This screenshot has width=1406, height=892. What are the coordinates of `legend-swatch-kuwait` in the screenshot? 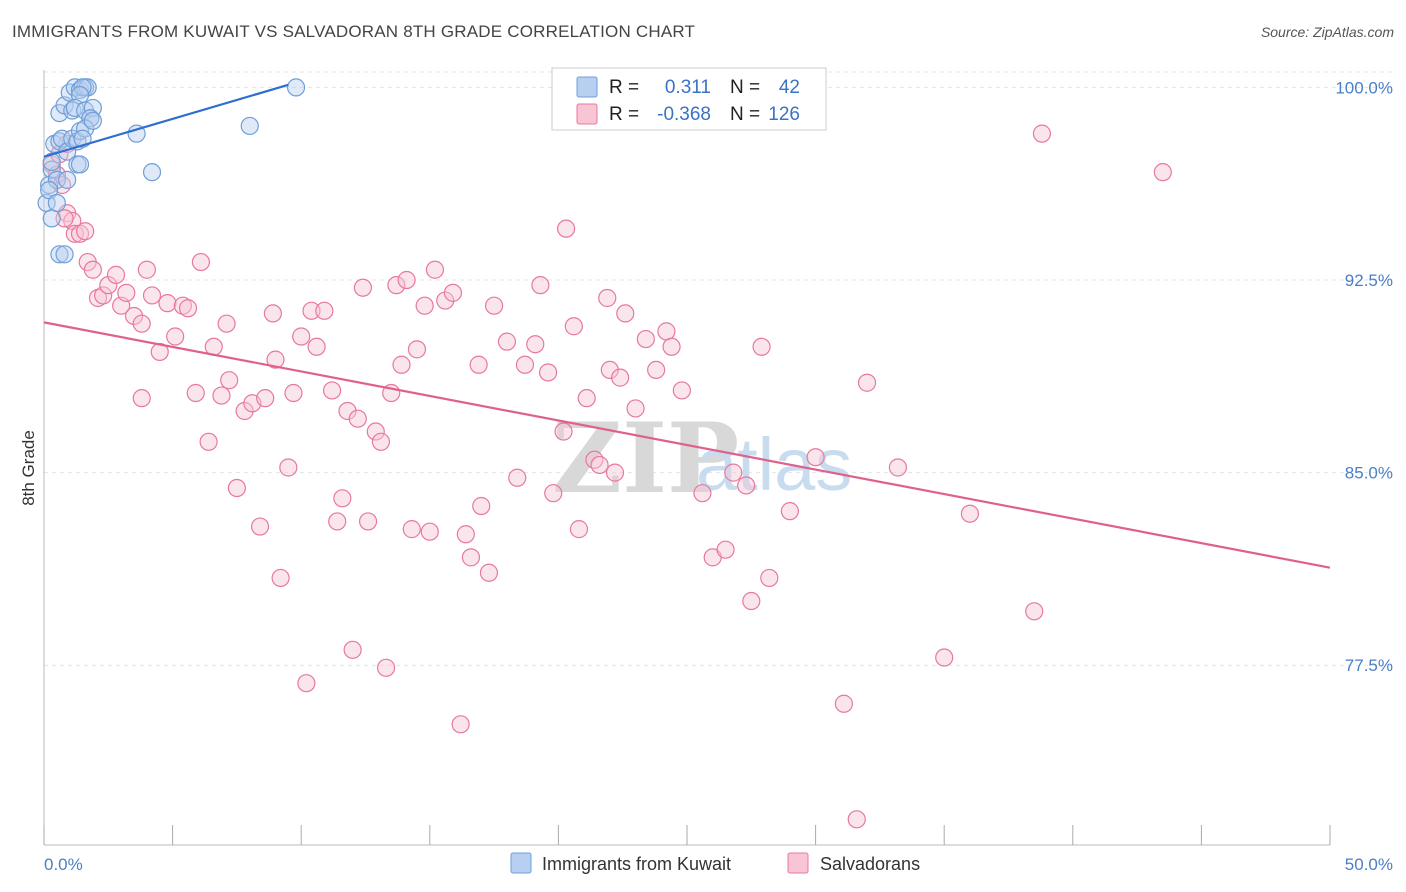 It's located at (521, 863).